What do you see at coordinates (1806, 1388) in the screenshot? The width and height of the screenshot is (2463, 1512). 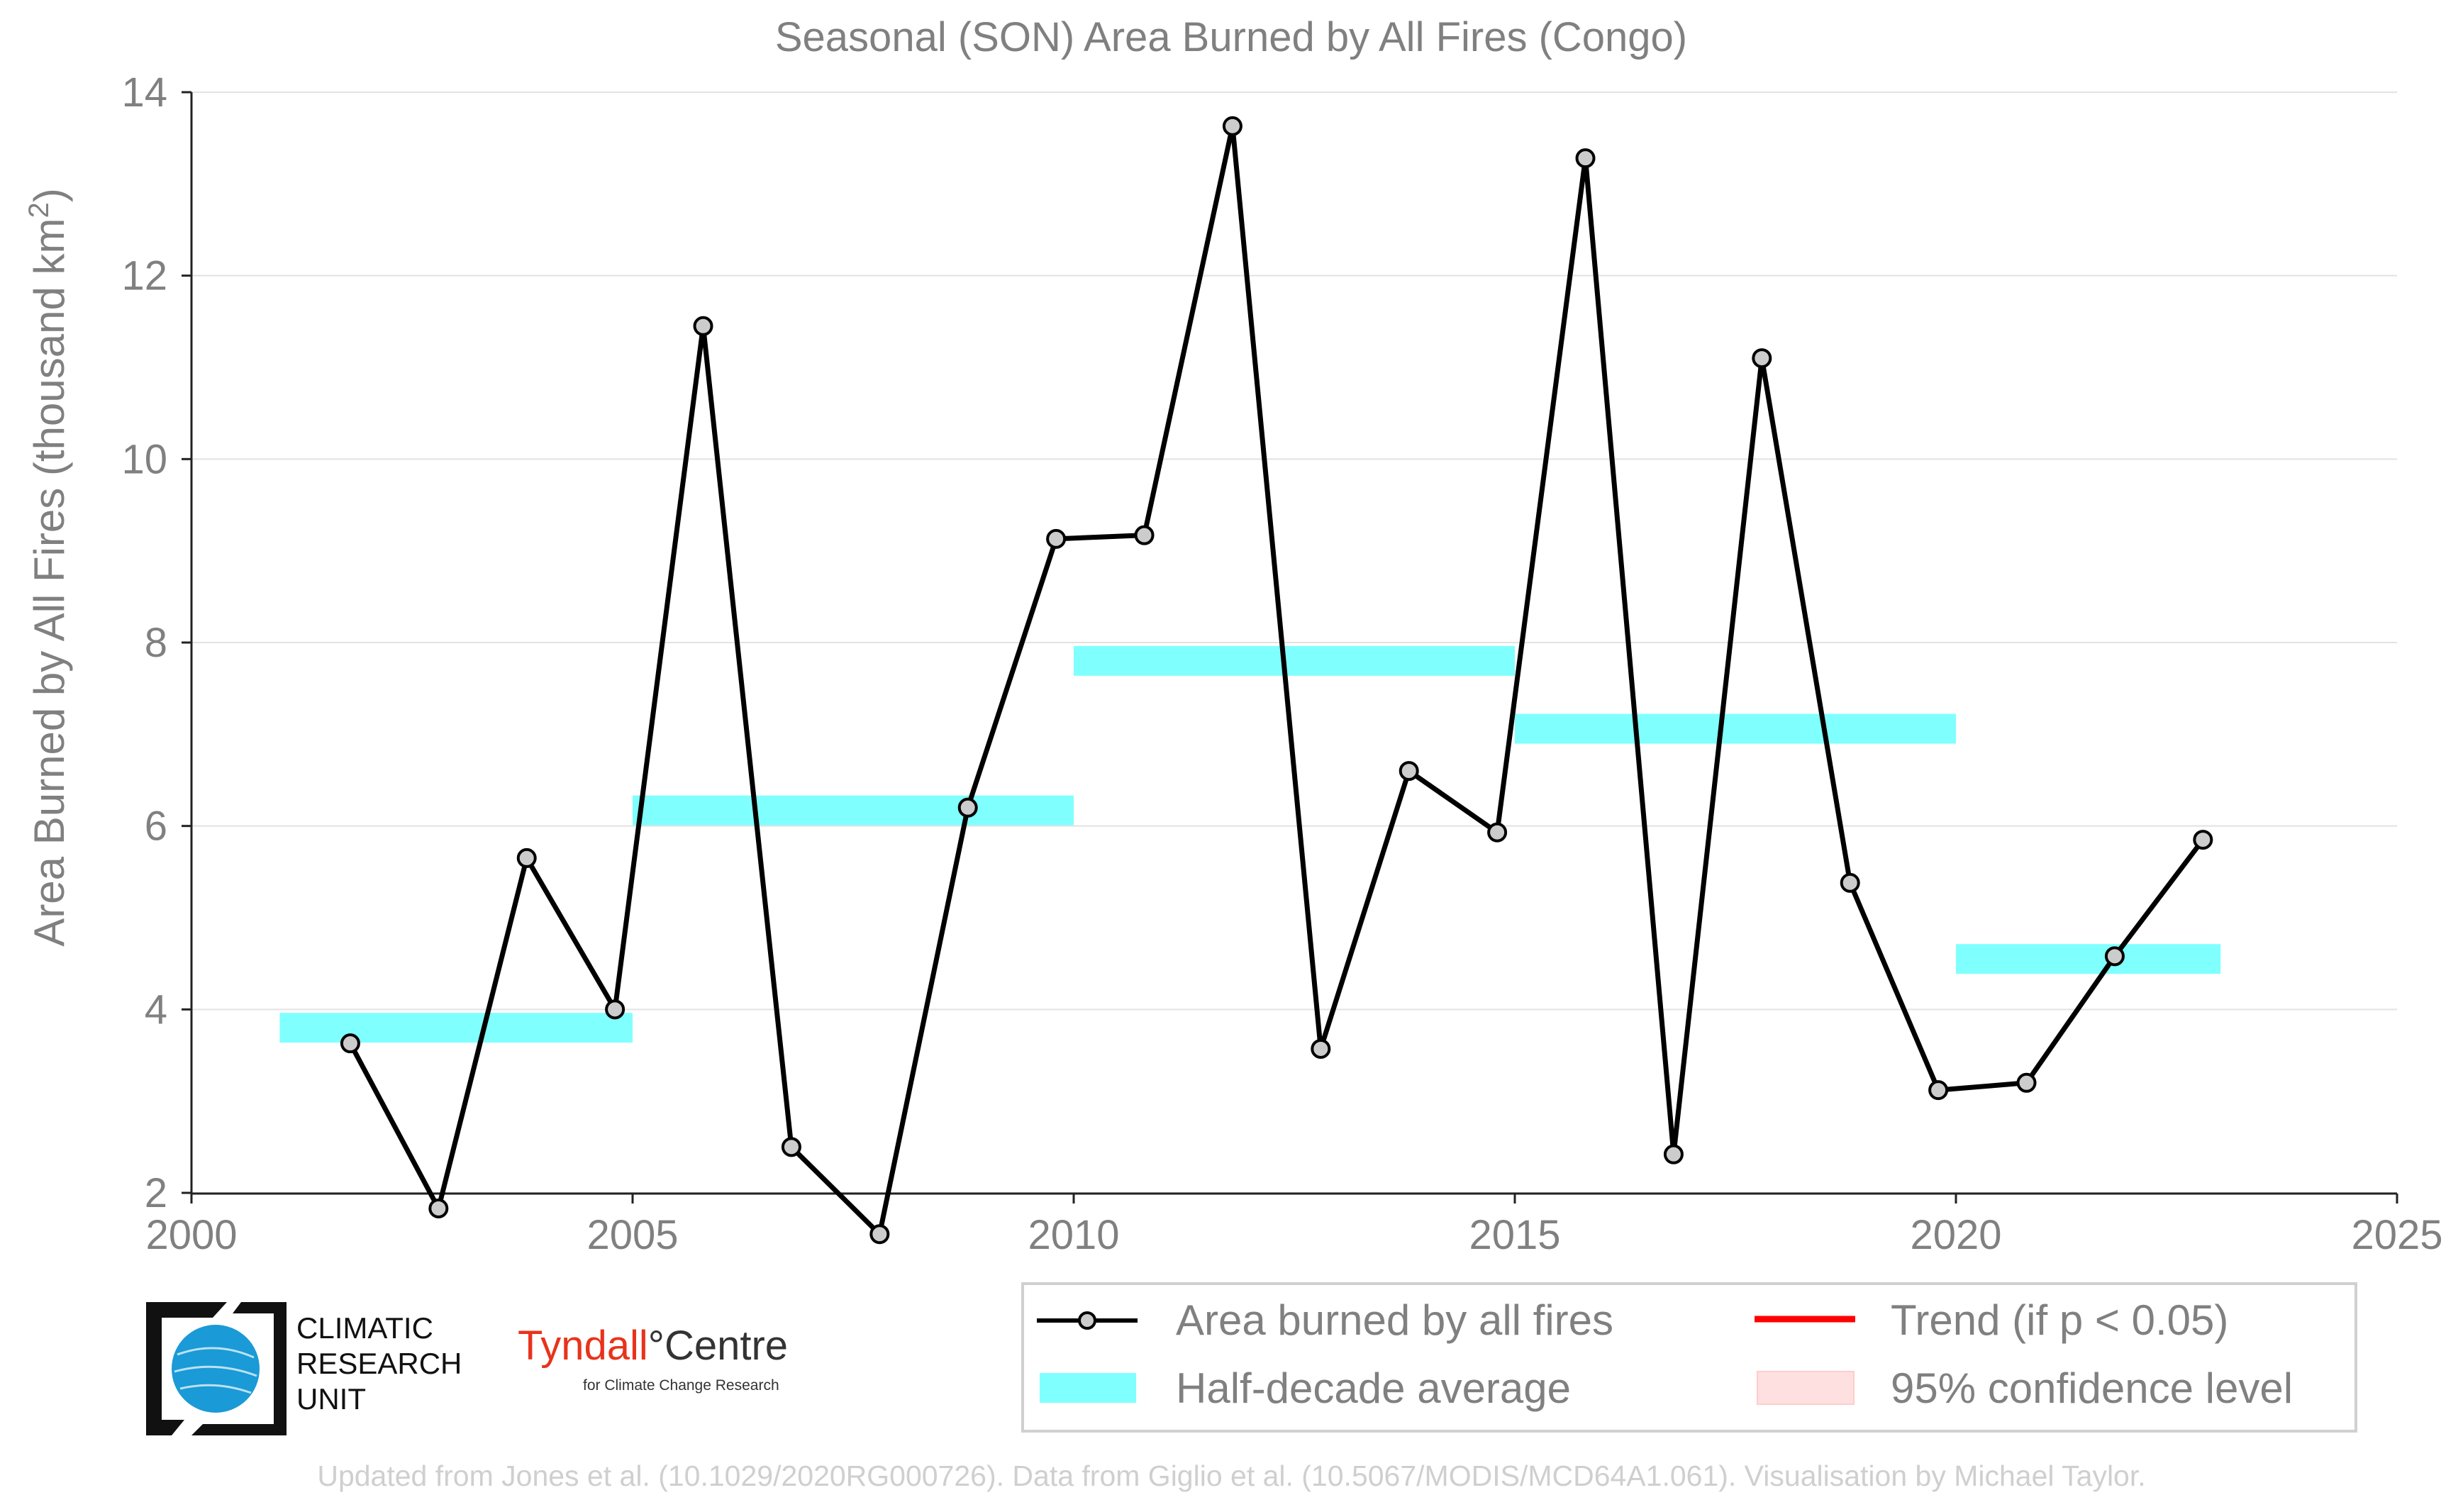 I see `legend-symbol-confidence` at bounding box center [1806, 1388].